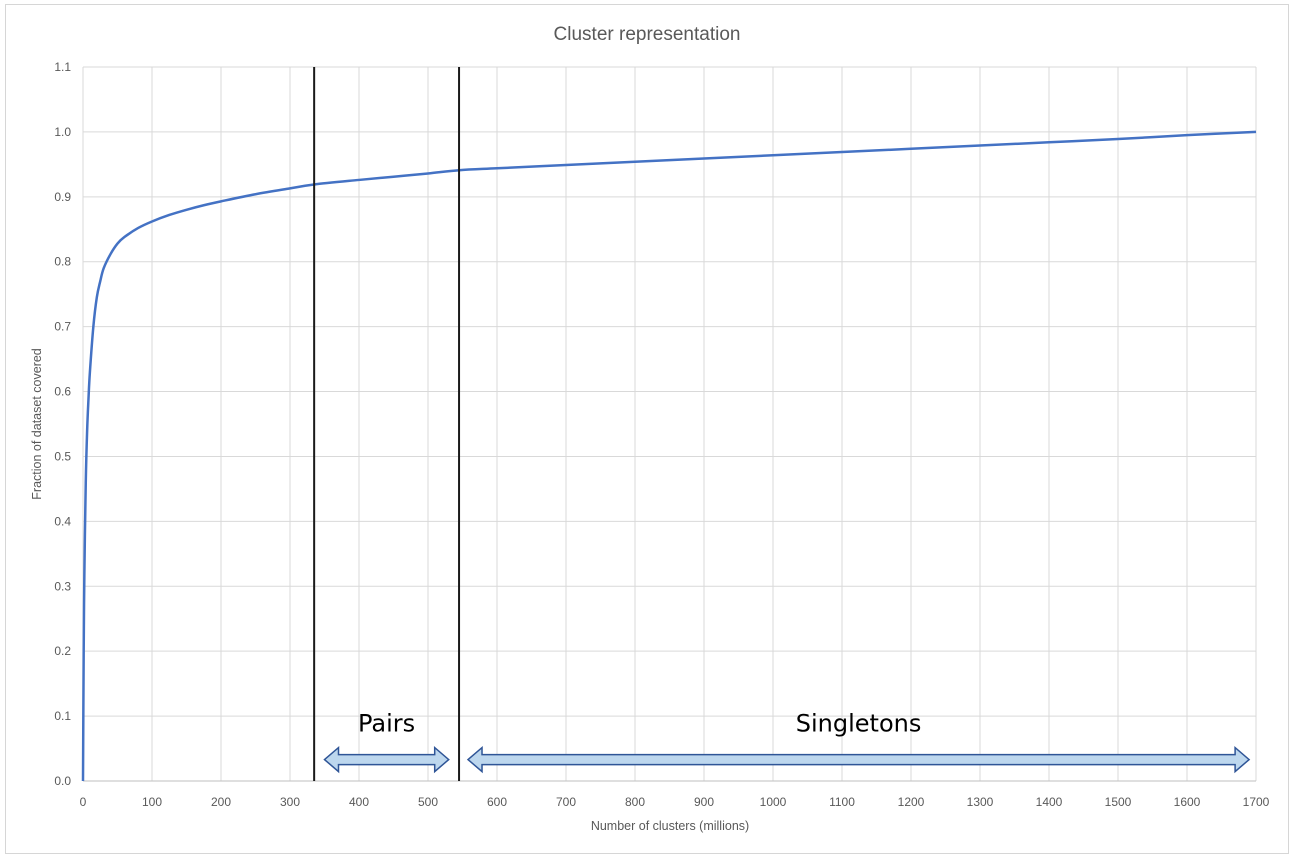  What do you see at coordinates (62, 67) in the screenshot?
I see `y-tick-label: 1.1` at bounding box center [62, 67].